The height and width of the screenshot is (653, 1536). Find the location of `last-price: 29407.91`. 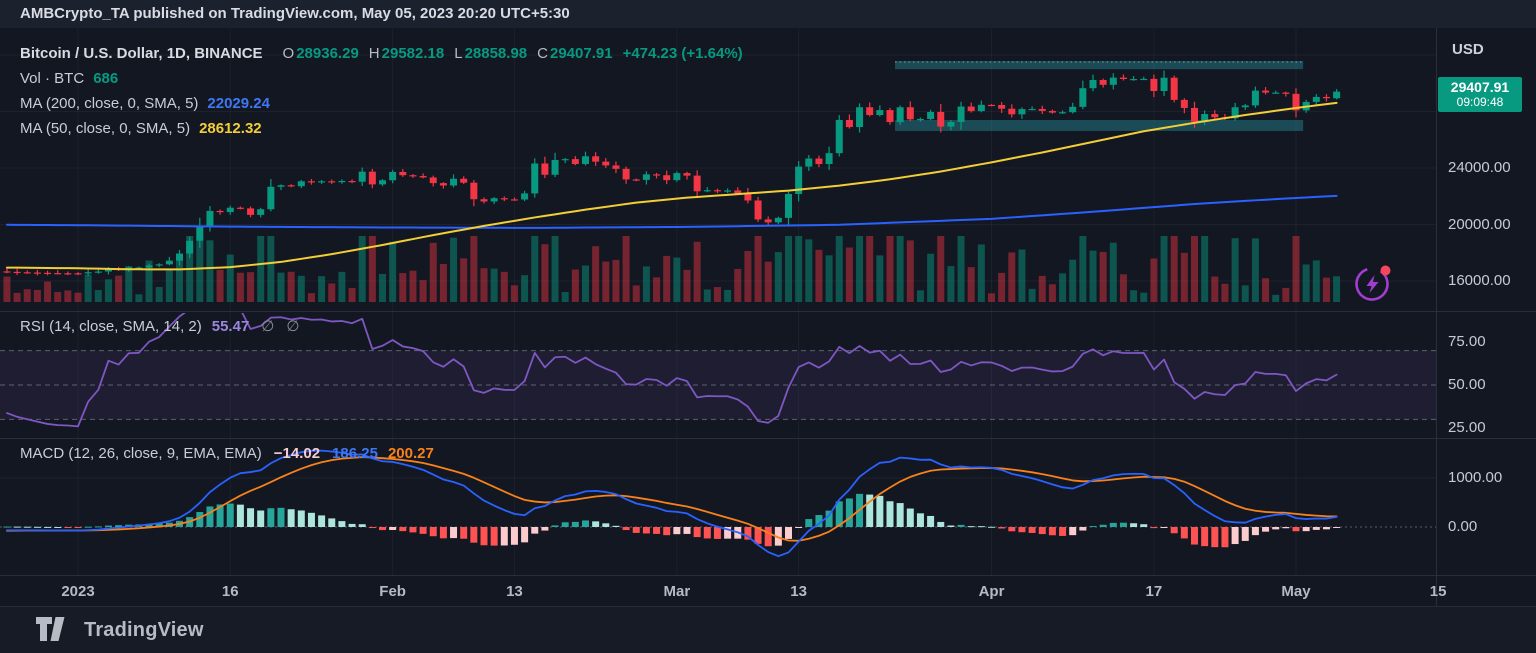

last-price: 29407.91 is located at coordinates (1480, 87).